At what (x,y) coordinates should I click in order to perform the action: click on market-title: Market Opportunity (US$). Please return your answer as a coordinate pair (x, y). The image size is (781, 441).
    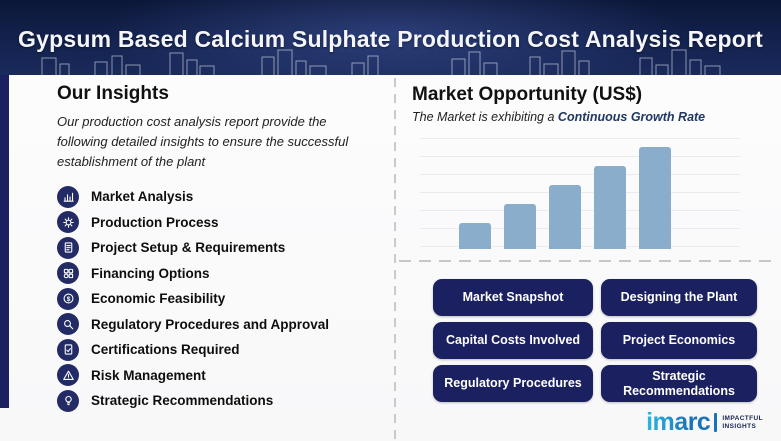
    Looking at the image, I should click on (527, 94).